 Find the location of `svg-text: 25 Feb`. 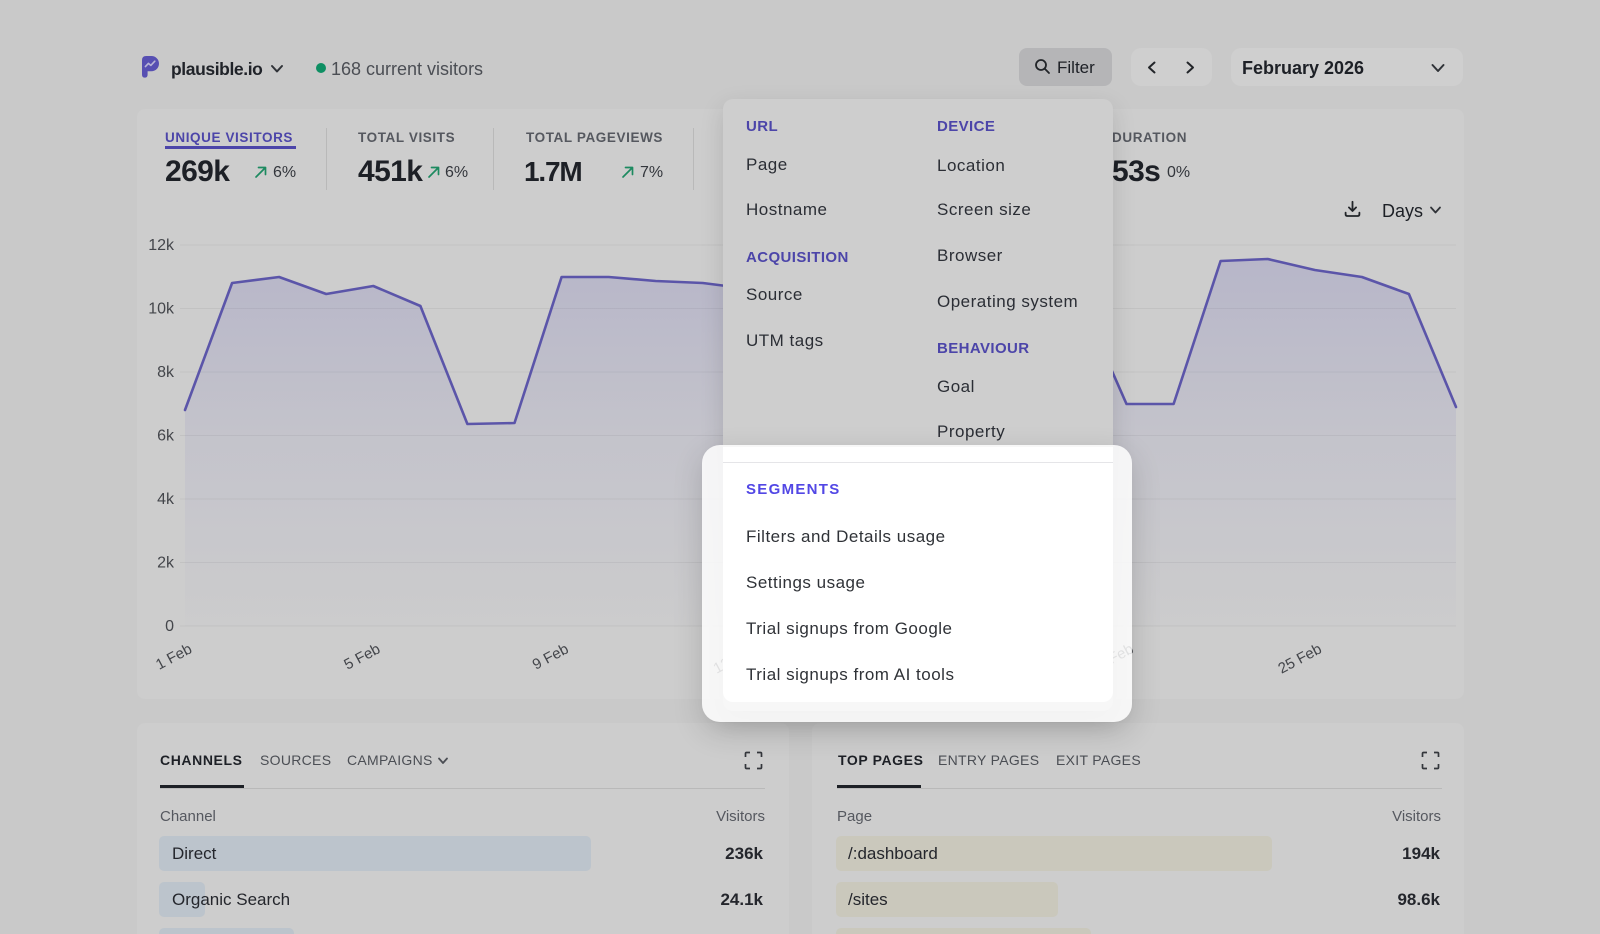

svg-text: 25 Feb is located at coordinates (1299, 659).